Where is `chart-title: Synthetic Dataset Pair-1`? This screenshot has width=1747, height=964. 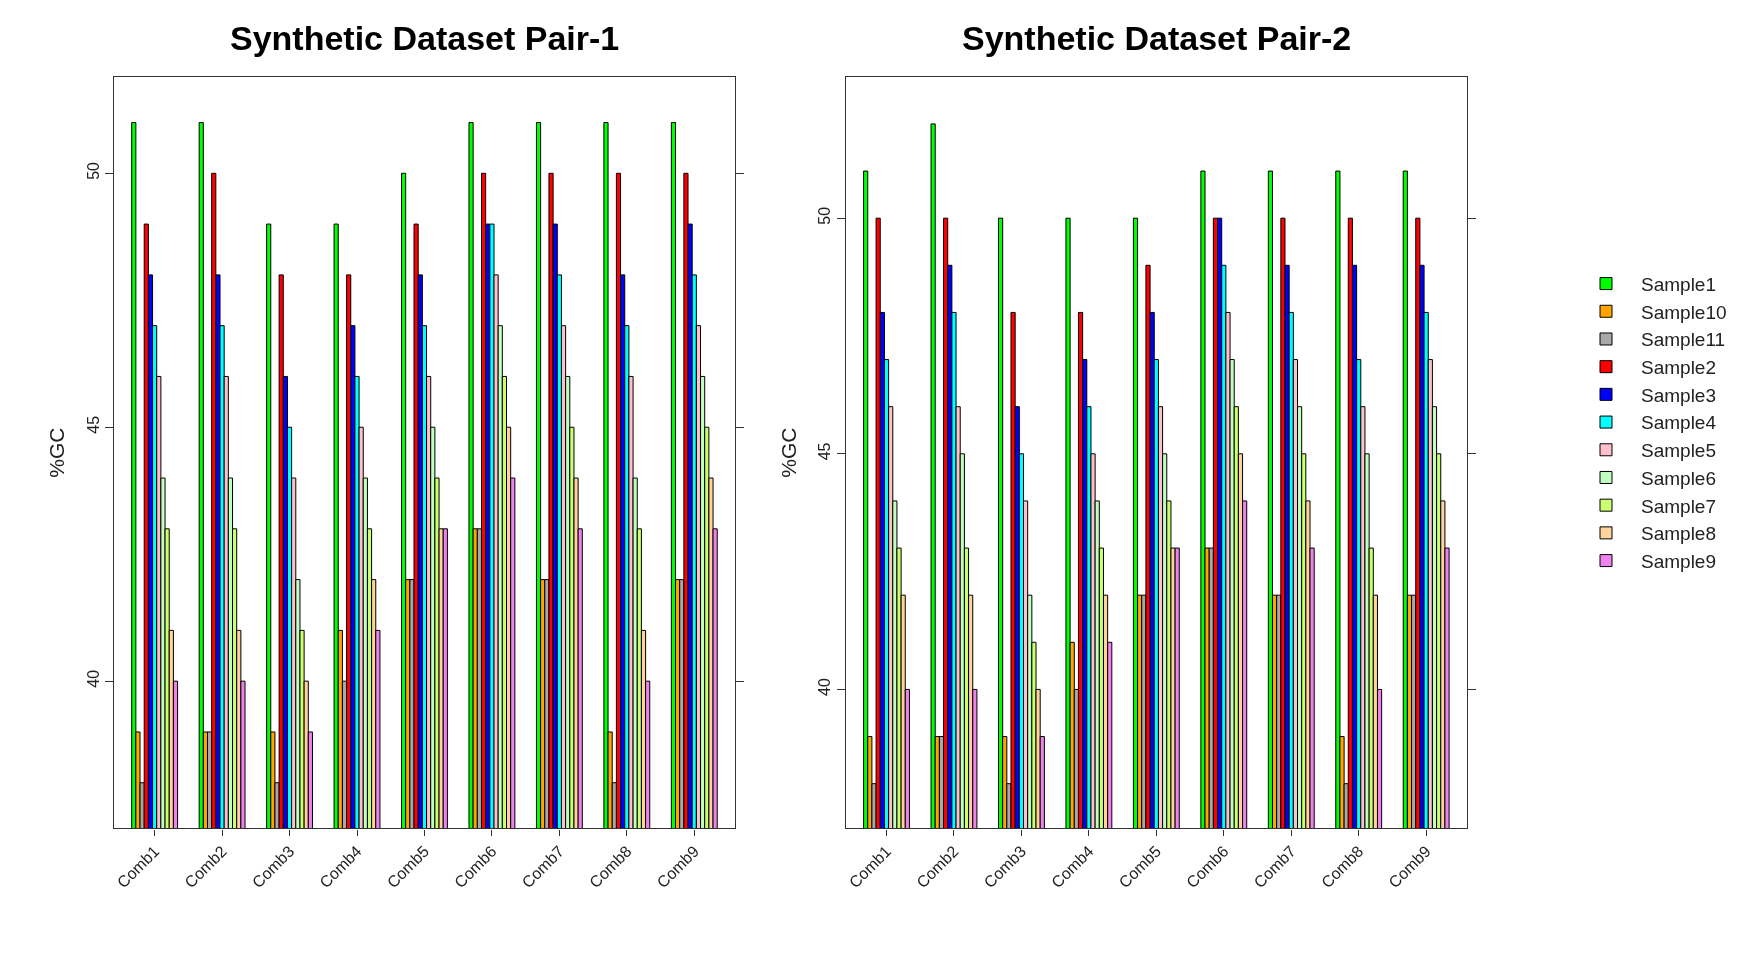 chart-title: Synthetic Dataset Pair-1 is located at coordinates (425, 38).